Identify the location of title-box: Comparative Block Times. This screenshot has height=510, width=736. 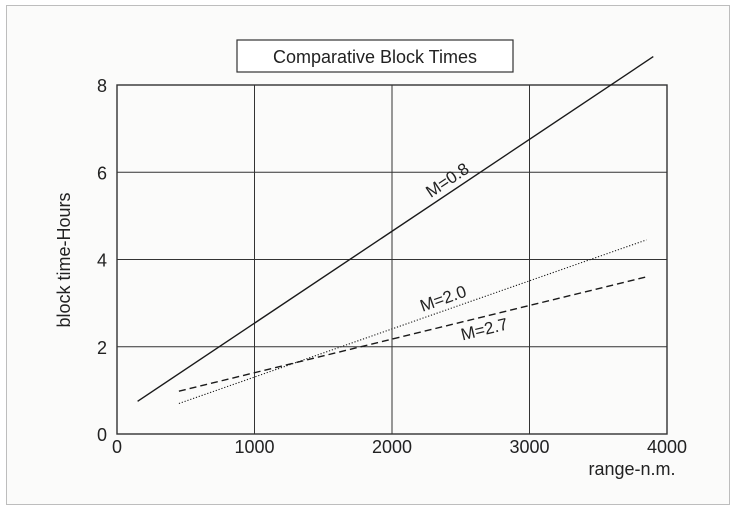
(375, 56).